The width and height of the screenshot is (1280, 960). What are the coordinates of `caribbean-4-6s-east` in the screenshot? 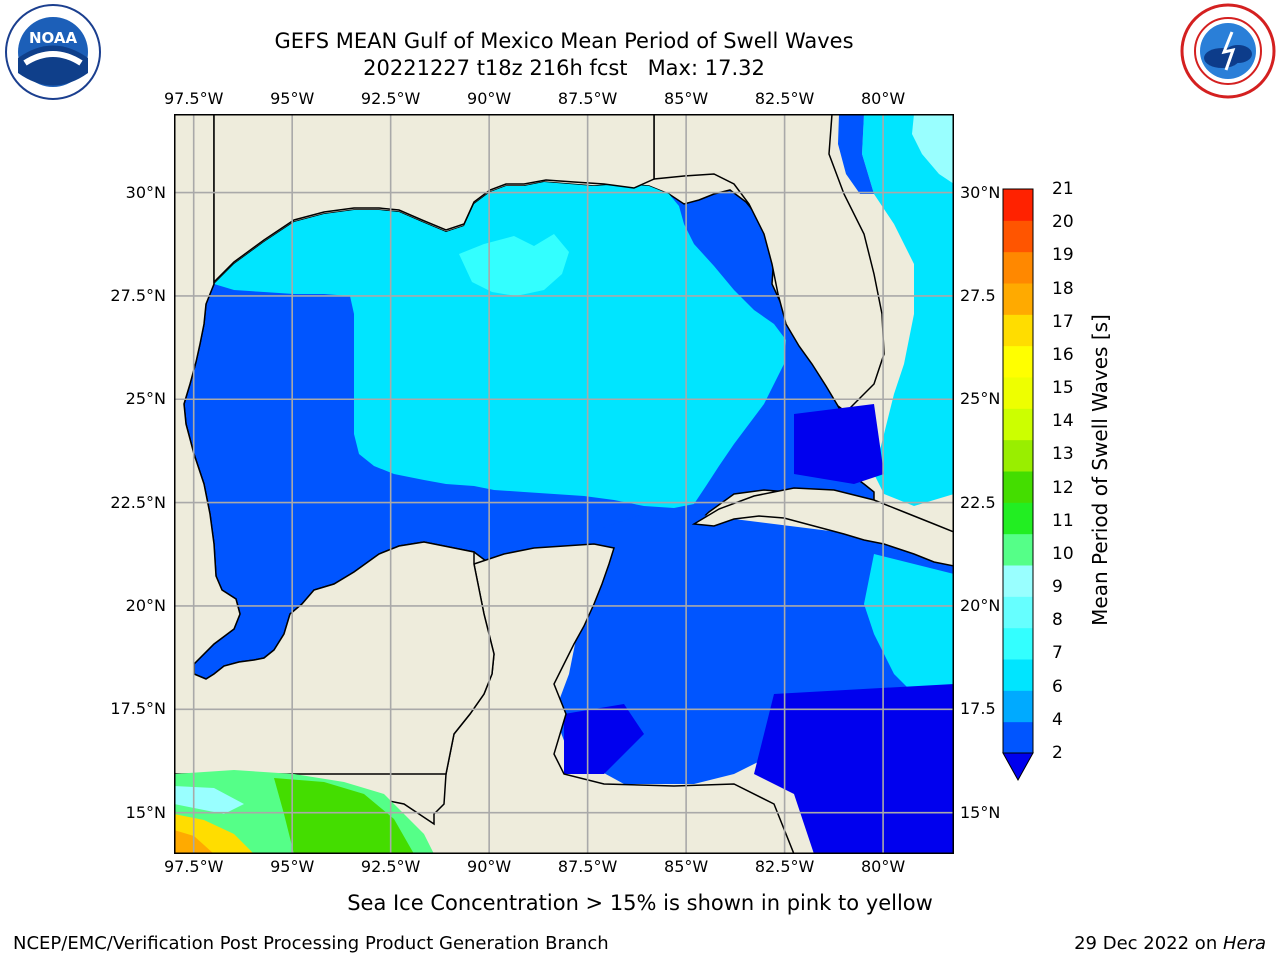 It's located at (909, 629).